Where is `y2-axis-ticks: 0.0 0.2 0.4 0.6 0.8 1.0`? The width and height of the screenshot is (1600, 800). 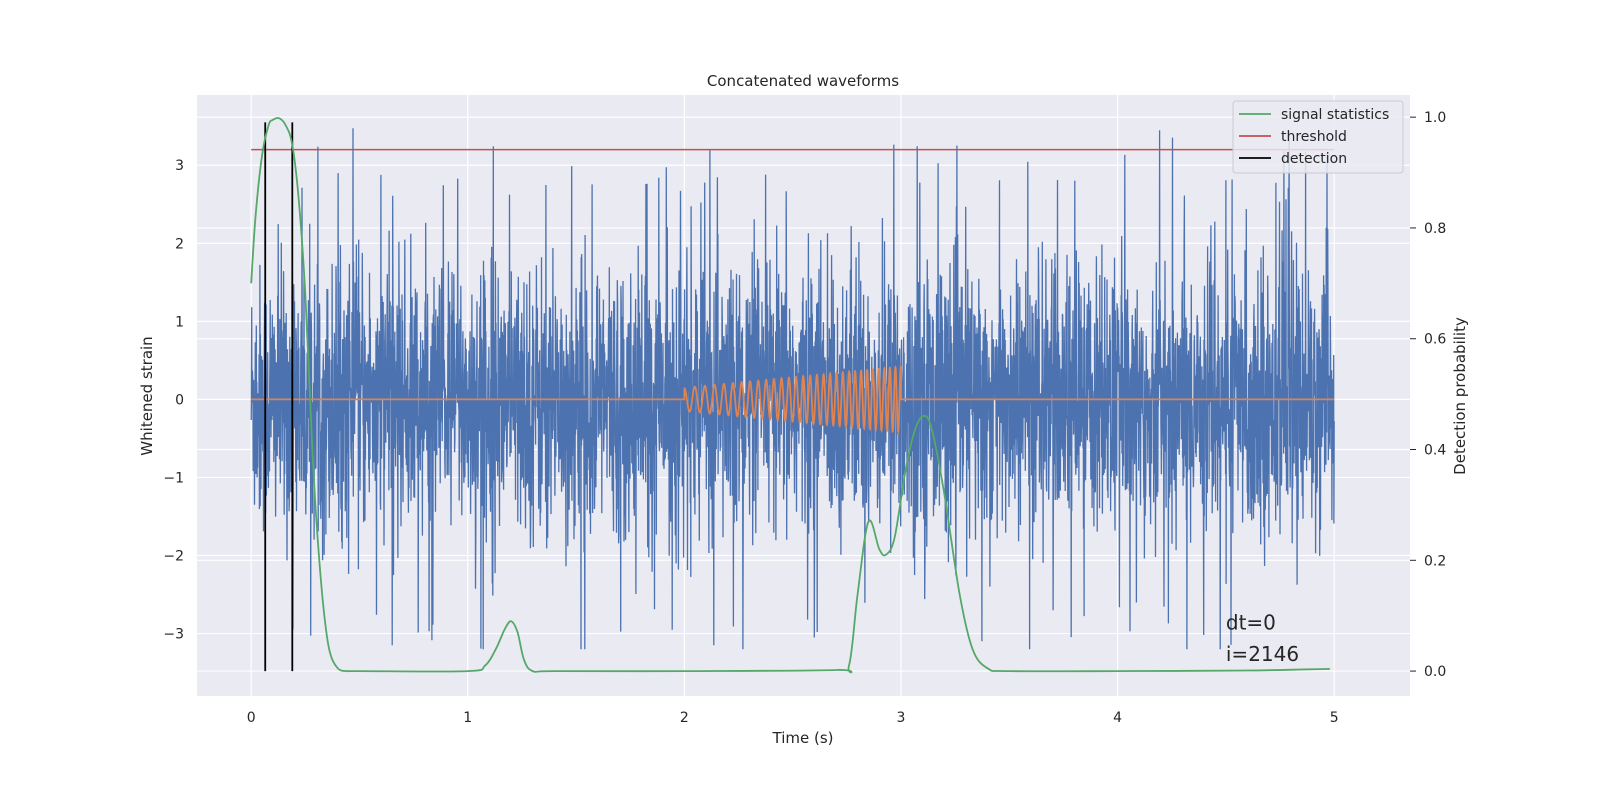 y2-axis-ticks: 0.0 0.2 0.4 0.6 0.8 1.0 is located at coordinates (1428, 395).